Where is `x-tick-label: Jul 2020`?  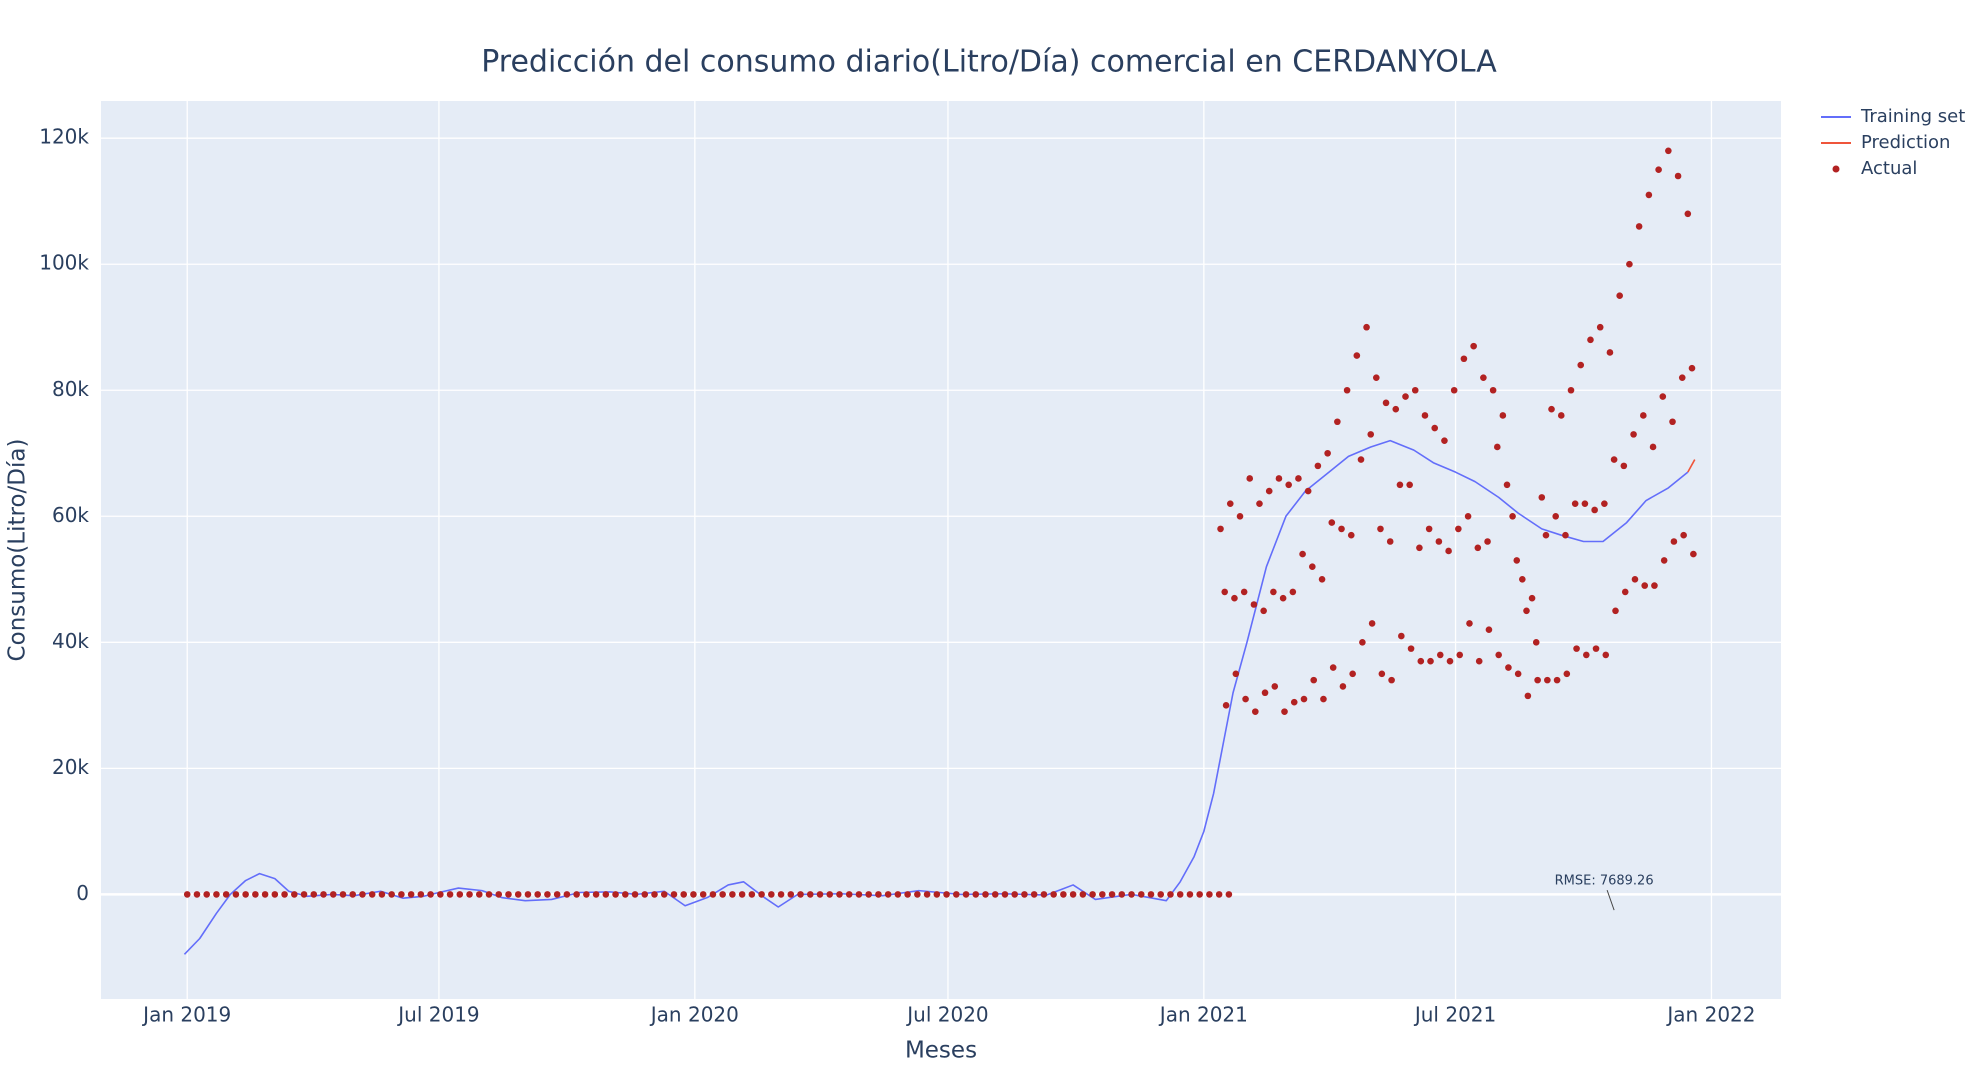 x-tick-label: Jul 2020 is located at coordinates (946, 1015).